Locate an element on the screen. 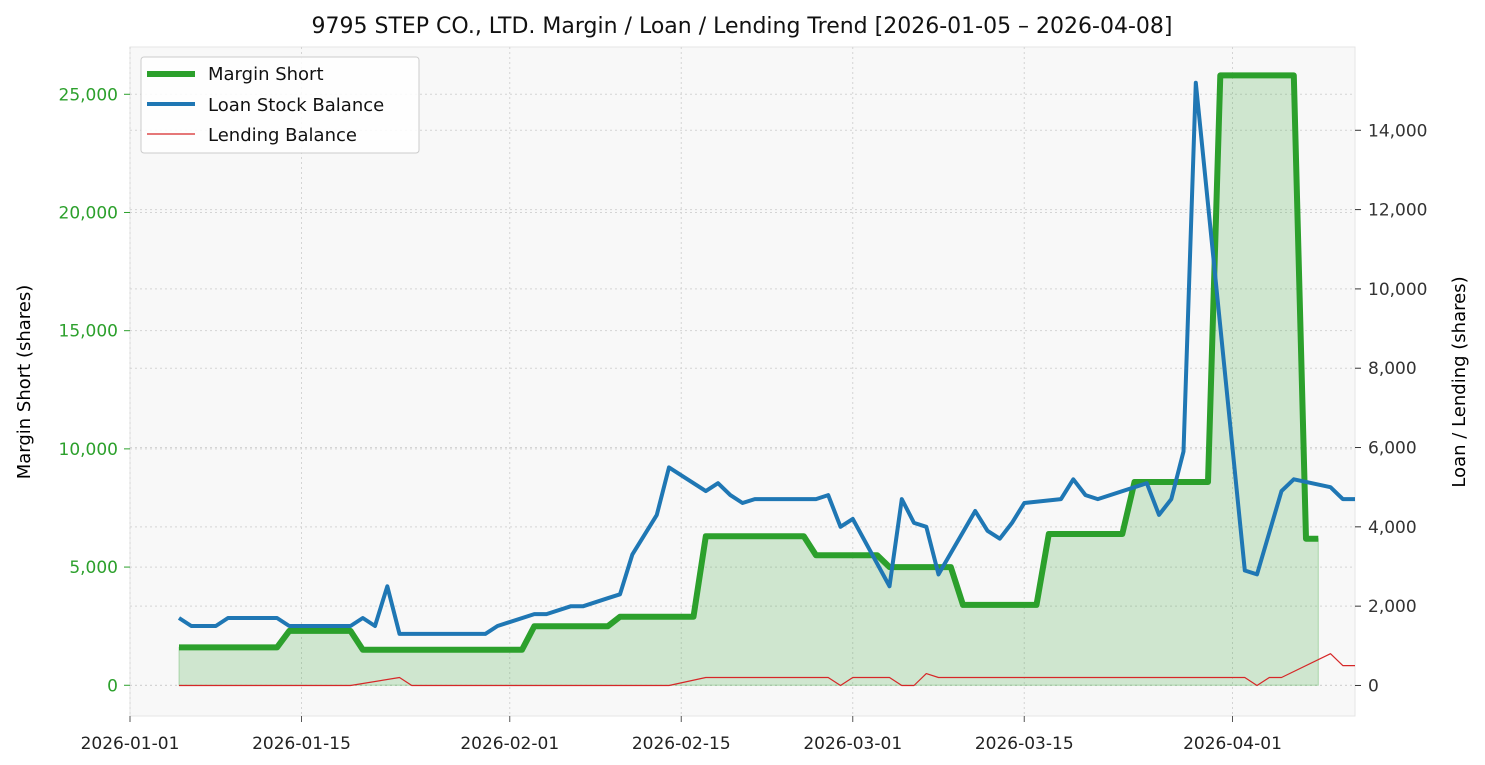 This screenshot has width=1485, height=765. x-tick-label: 2026-02-01 is located at coordinates (509, 744).